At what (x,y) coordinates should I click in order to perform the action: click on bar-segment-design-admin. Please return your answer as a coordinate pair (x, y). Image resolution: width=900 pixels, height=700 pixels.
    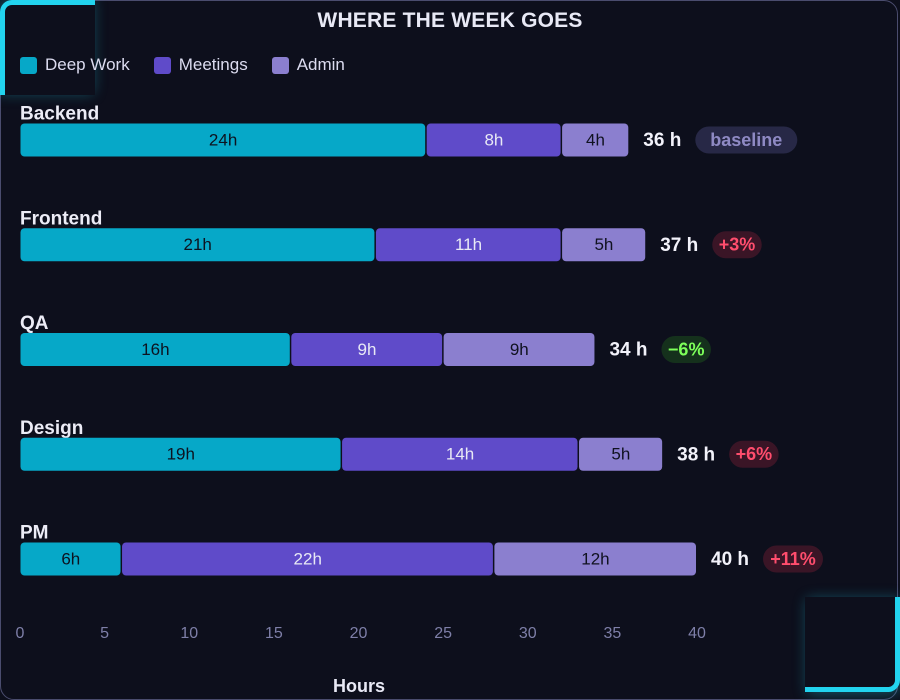
    Looking at the image, I should click on (621, 454).